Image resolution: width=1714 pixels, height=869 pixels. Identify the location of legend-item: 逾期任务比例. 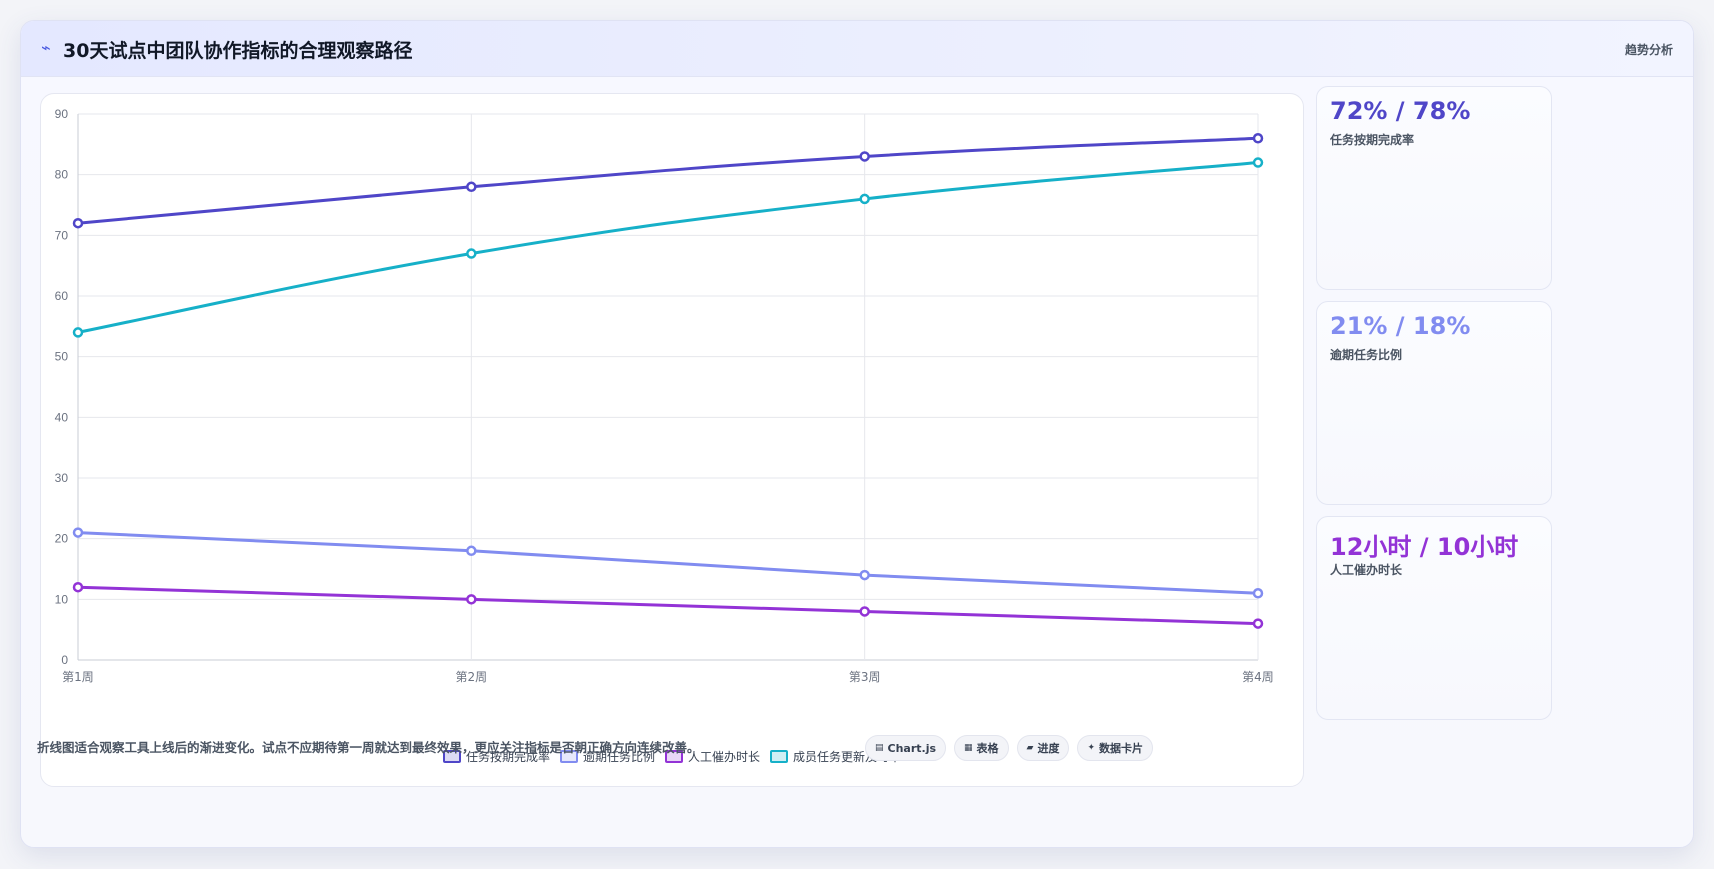
(607, 756).